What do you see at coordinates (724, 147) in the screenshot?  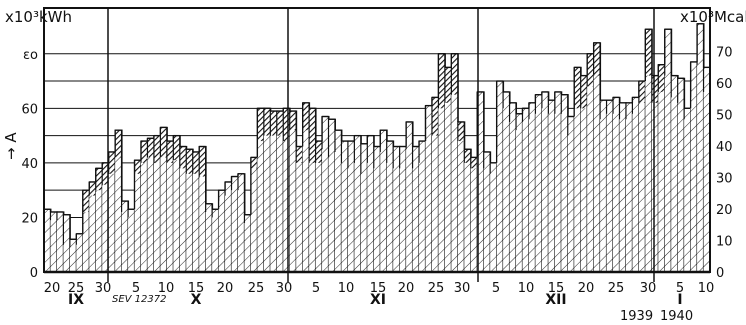 I see `right-tick-label: 40` at bounding box center [724, 147].